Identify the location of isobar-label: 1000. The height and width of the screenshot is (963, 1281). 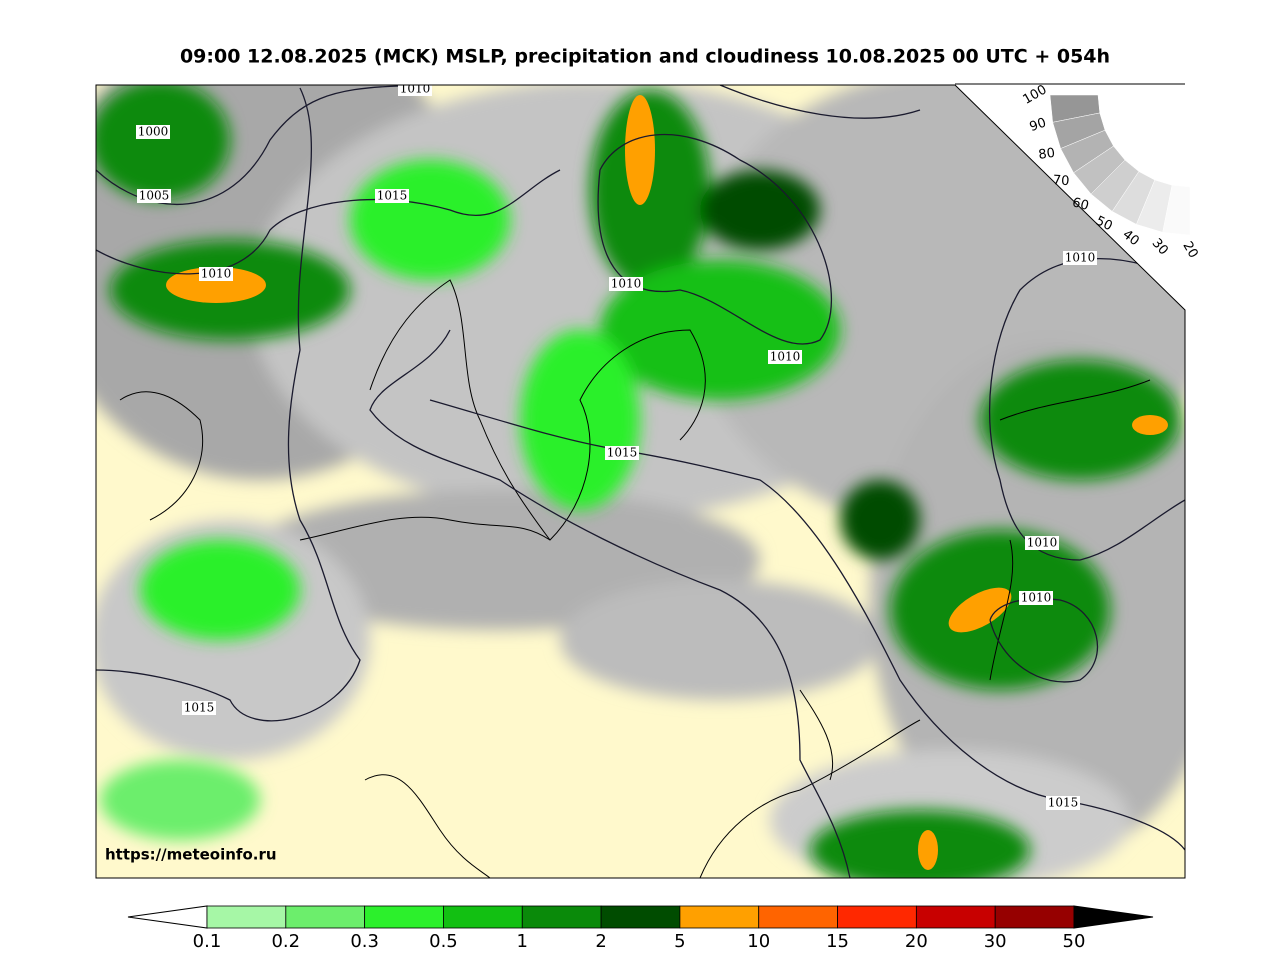
(153, 132).